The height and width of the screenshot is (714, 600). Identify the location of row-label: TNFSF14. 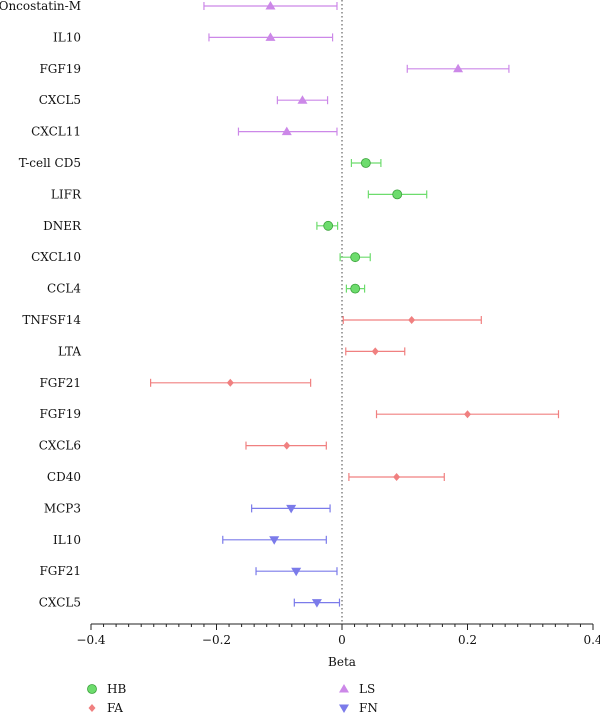
(51, 320).